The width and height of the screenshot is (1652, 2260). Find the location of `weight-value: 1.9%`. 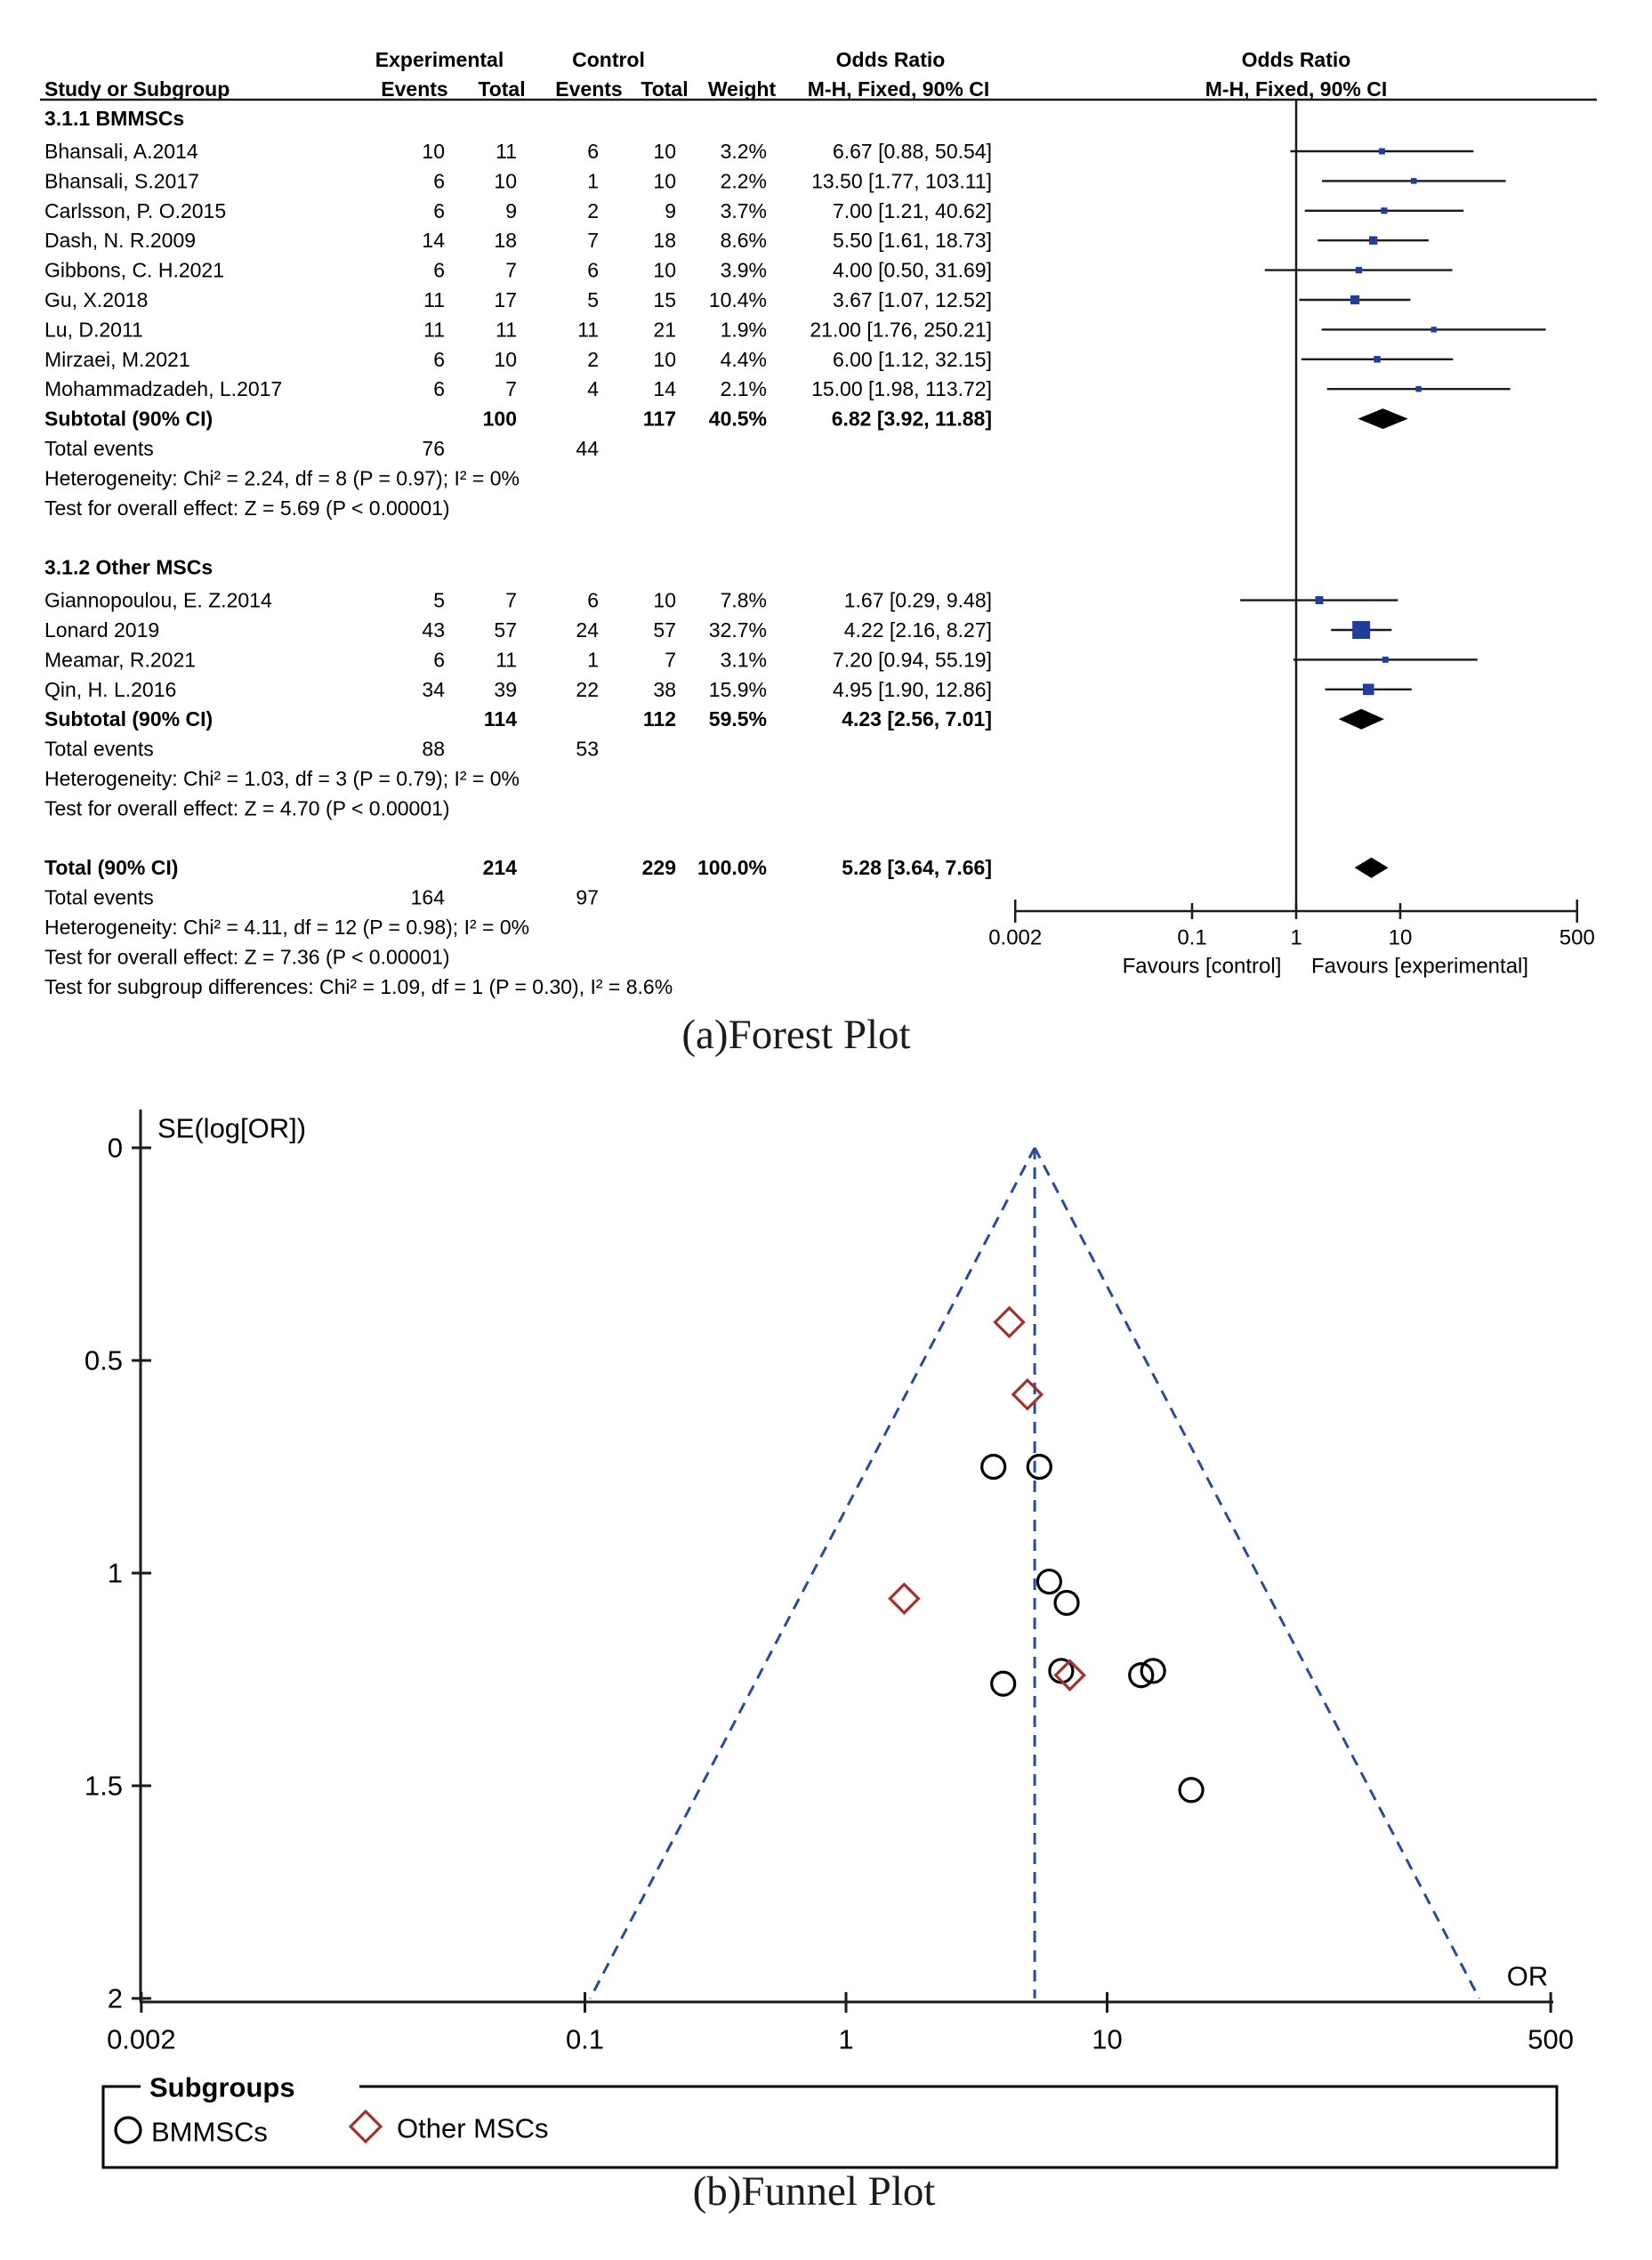

weight-value: 1.9% is located at coordinates (744, 329).